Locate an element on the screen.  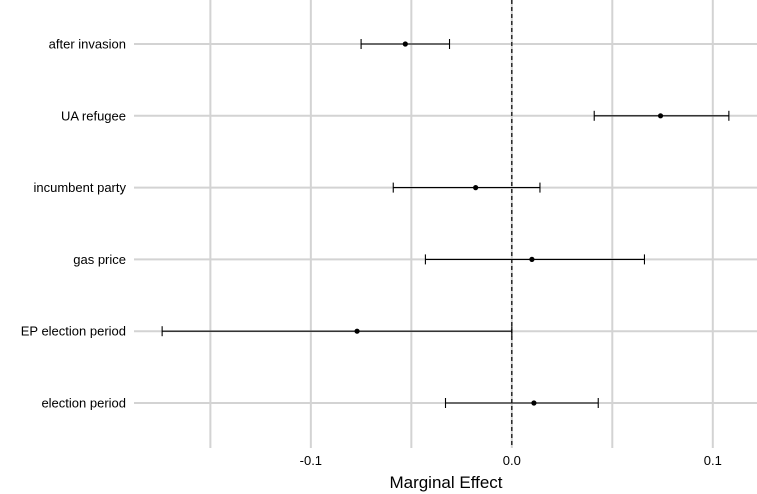
y-tick-label: EP election period is located at coordinates (73, 331).